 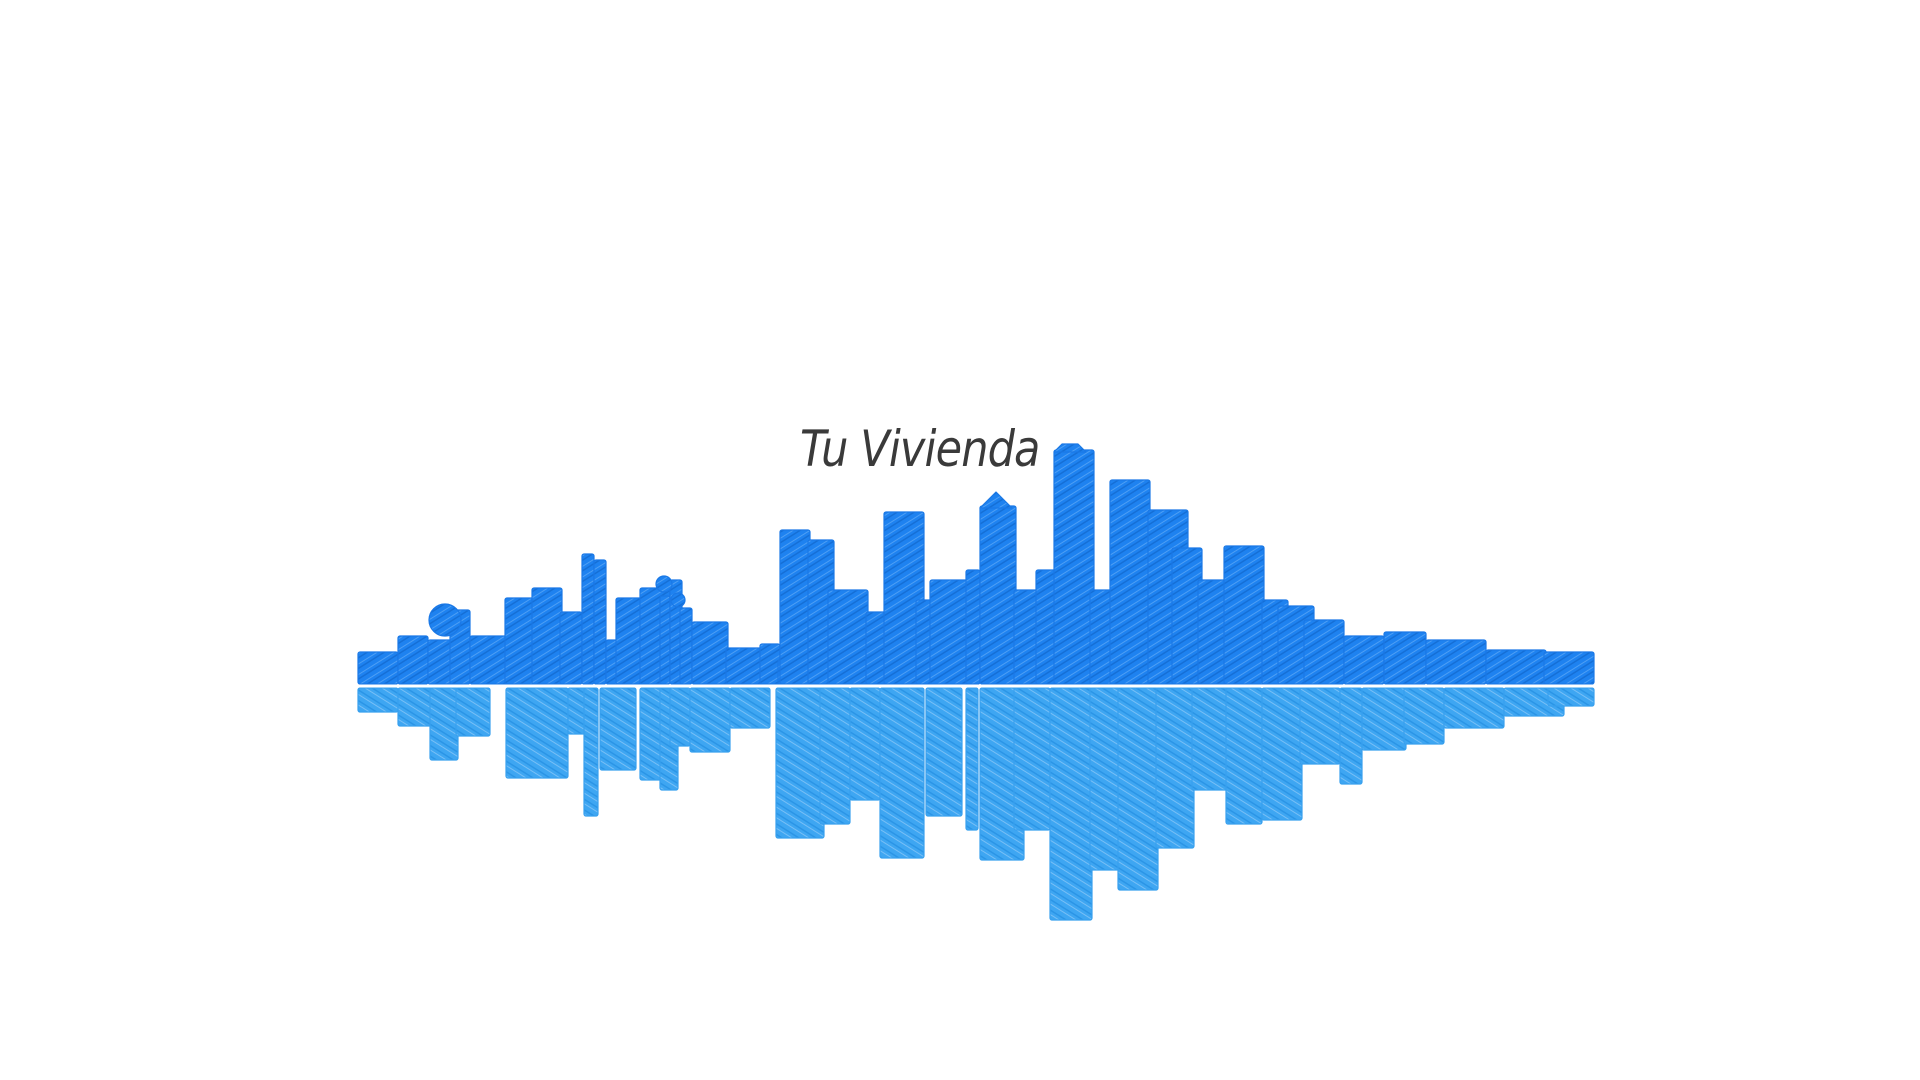 What do you see at coordinates (920, 449) in the screenshot?
I see `brand-title: Tu Vivienda` at bounding box center [920, 449].